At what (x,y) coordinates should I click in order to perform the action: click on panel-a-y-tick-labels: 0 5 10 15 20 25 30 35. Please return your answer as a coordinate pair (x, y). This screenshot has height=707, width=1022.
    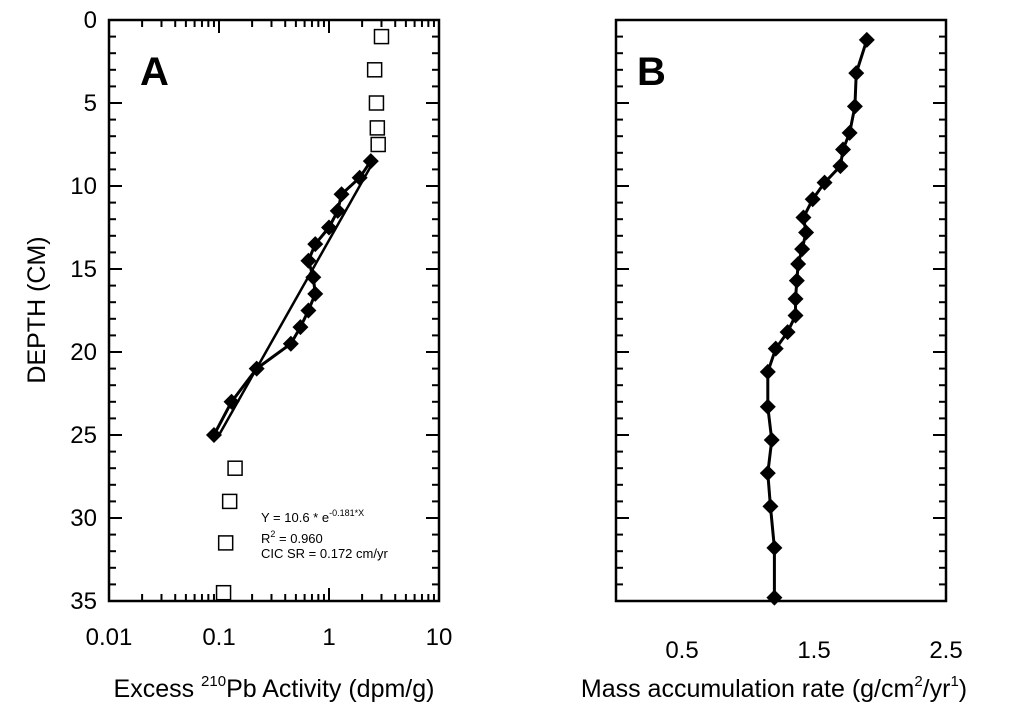
    Looking at the image, I should click on (83, 311).